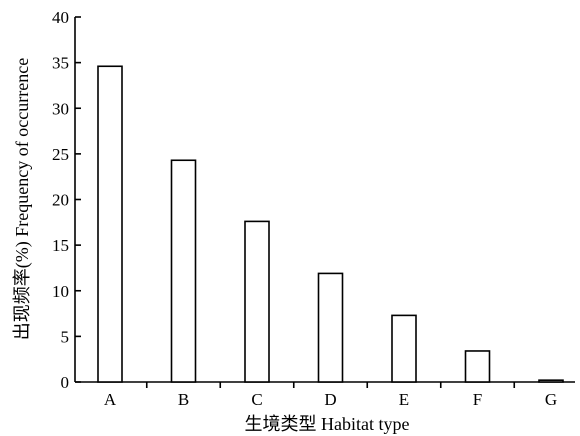 The image size is (580, 436). What do you see at coordinates (60, 200) in the screenshot?
I see `y-tick-label: 20` at bounding box center [60, 200].